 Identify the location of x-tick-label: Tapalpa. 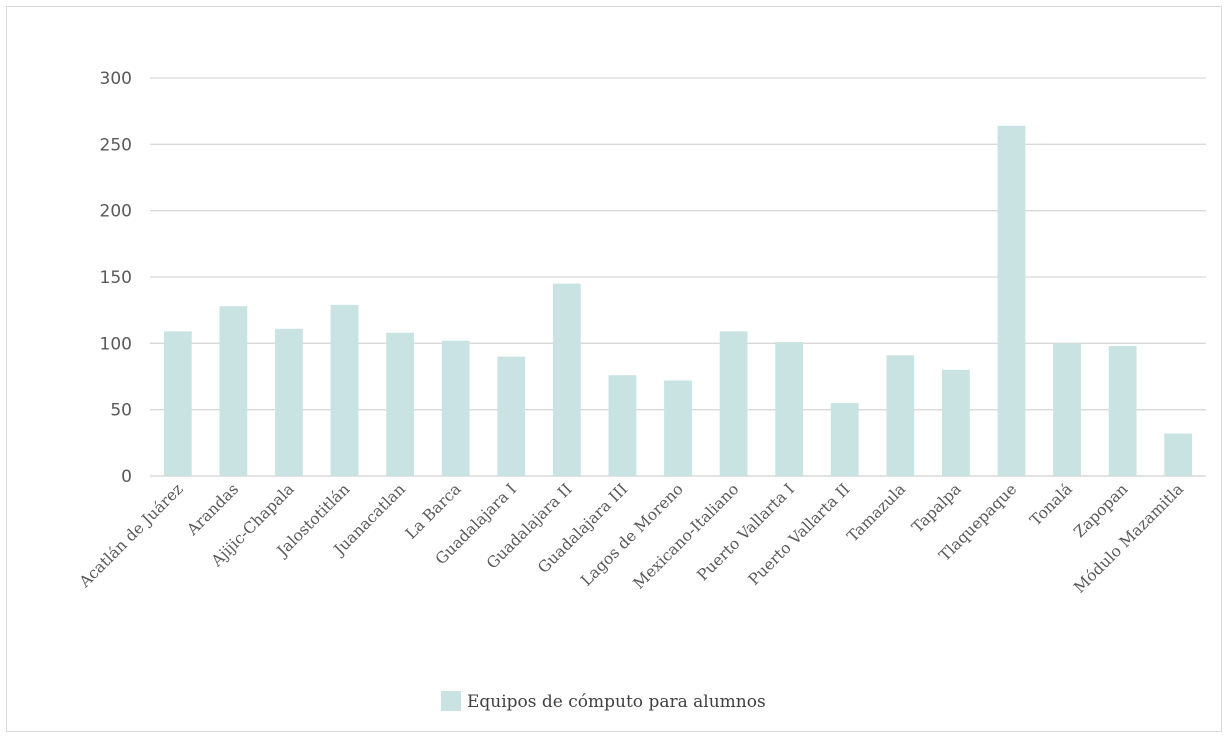
(936, 508).